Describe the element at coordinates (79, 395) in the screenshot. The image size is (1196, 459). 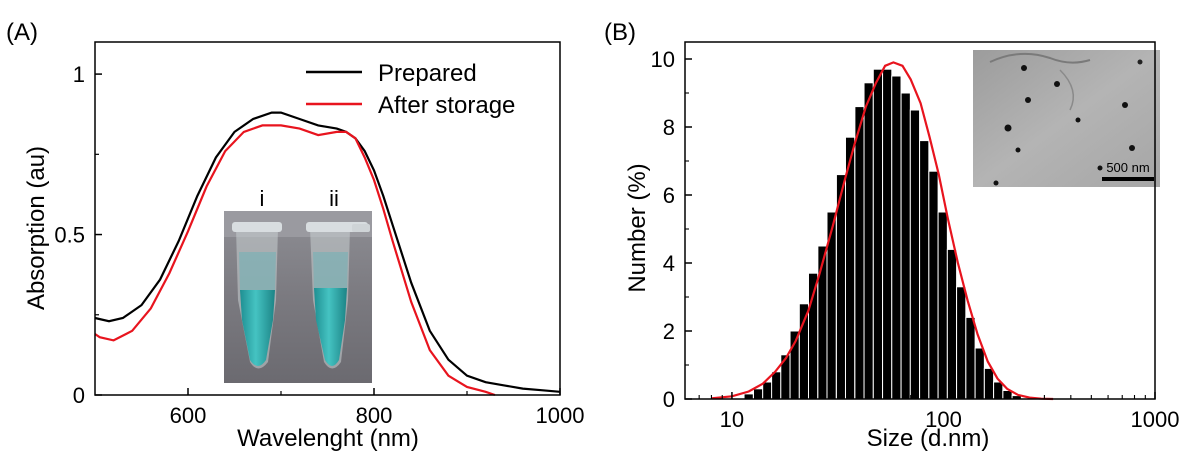
I see `y-tick-label-a: 0` at that location.